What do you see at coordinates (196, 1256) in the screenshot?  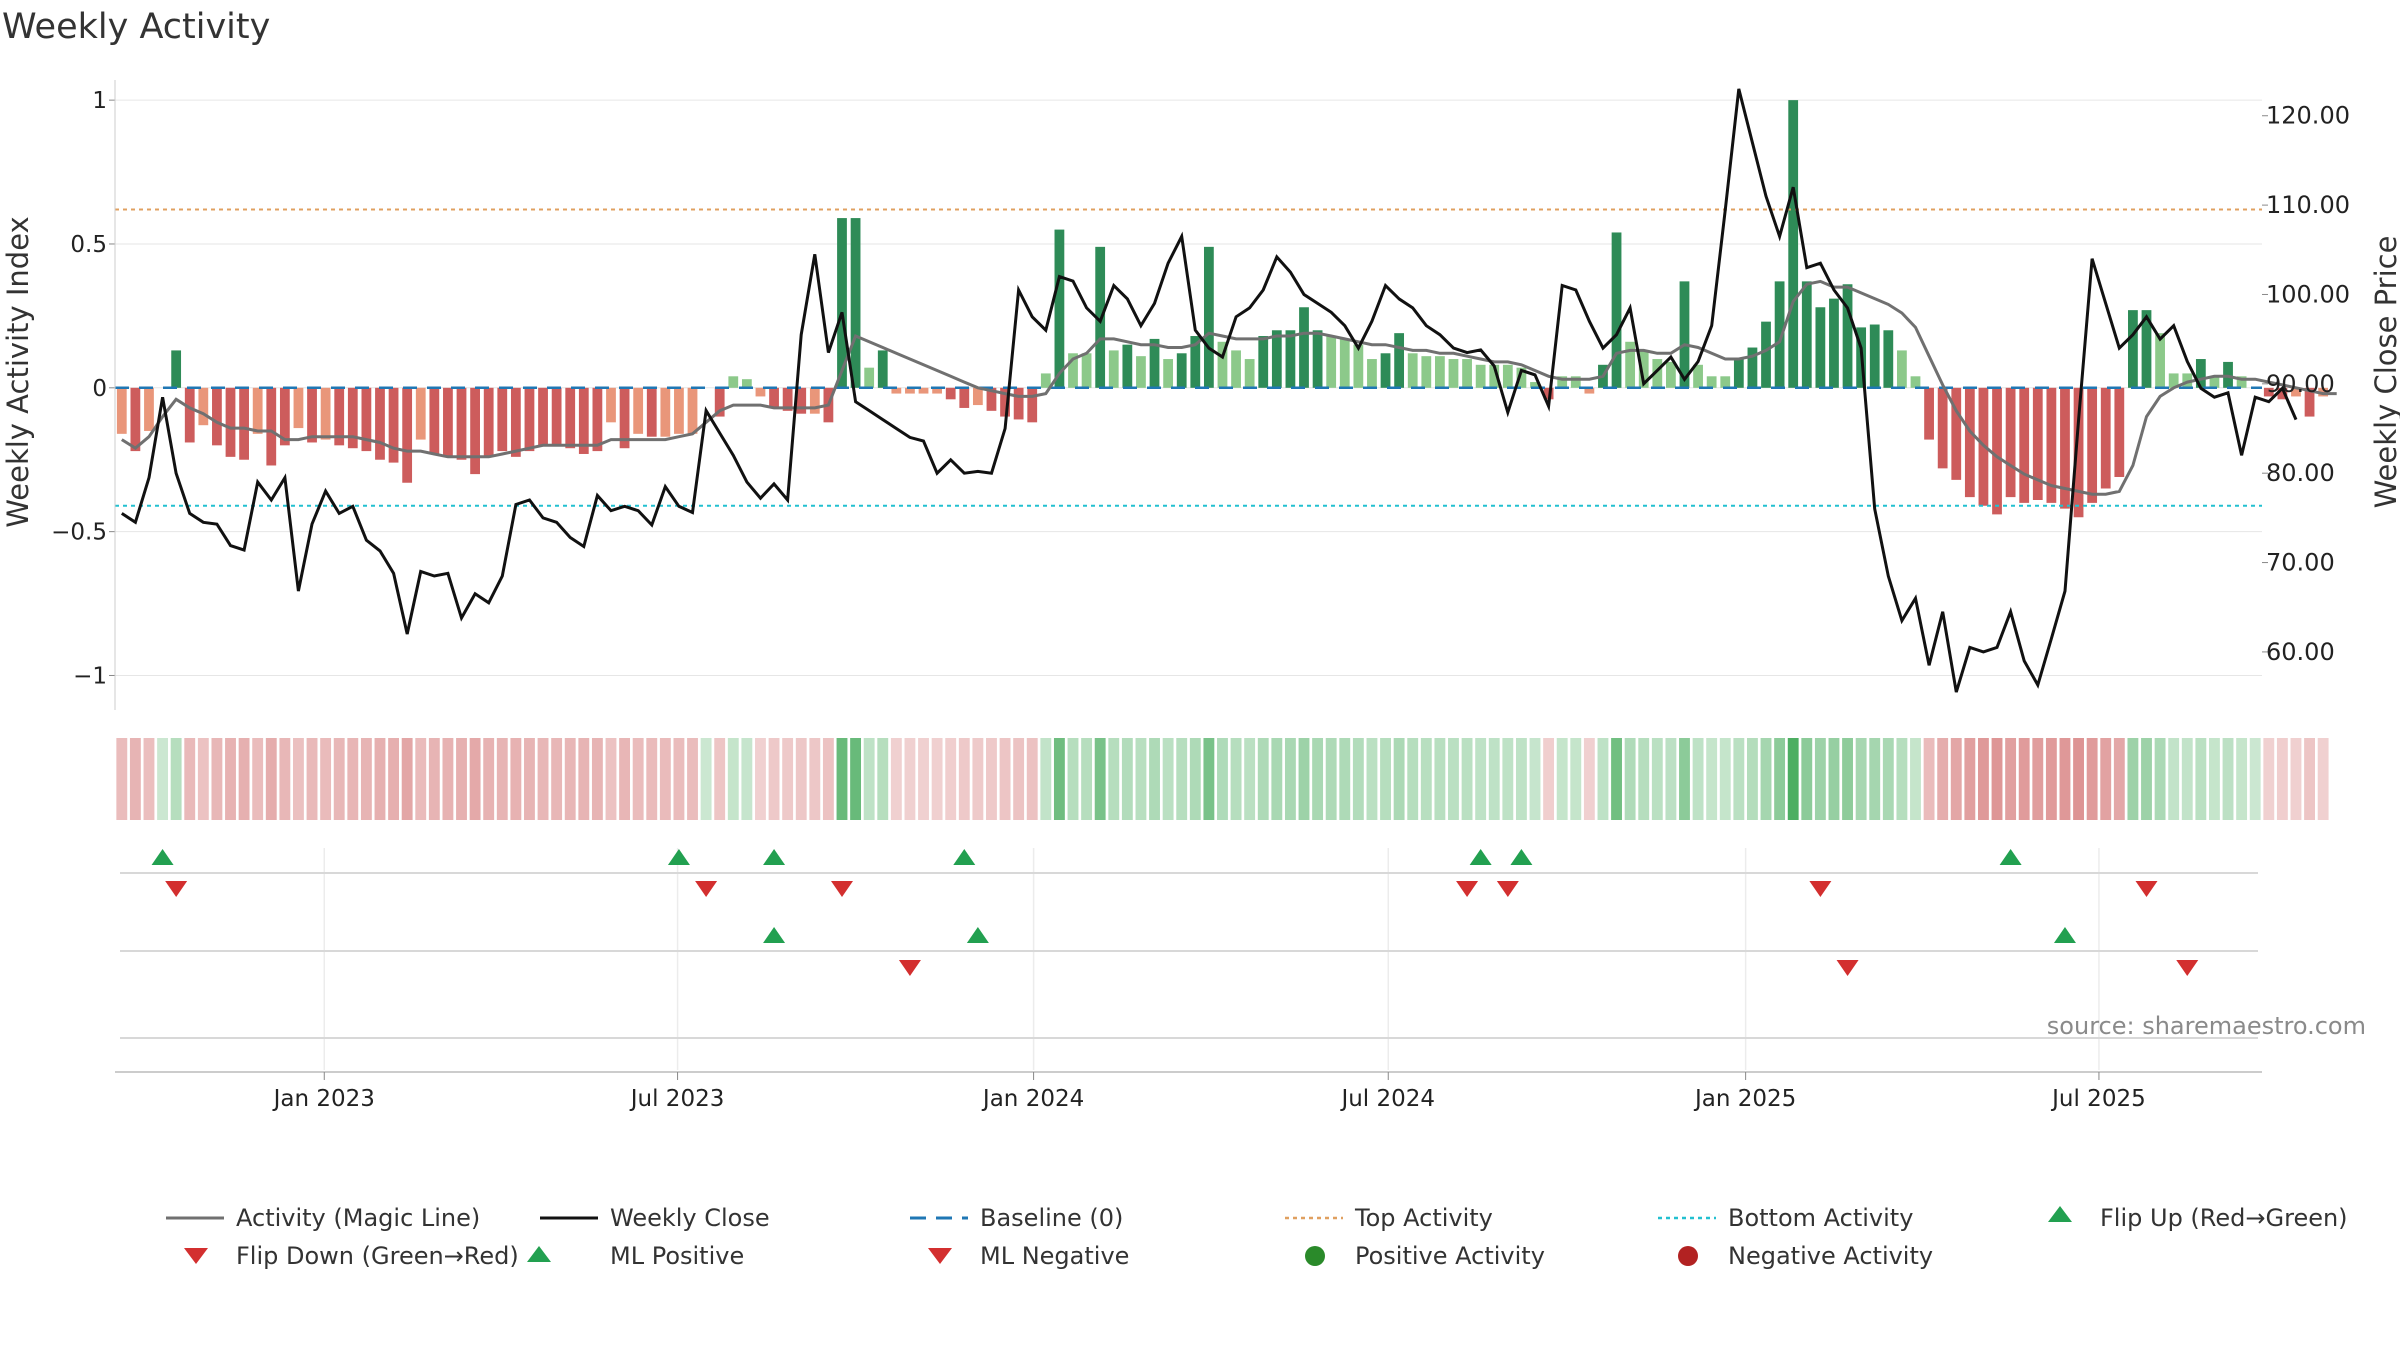 I see `legend-swatch-flip-down` at bounding box center [196, 1256].